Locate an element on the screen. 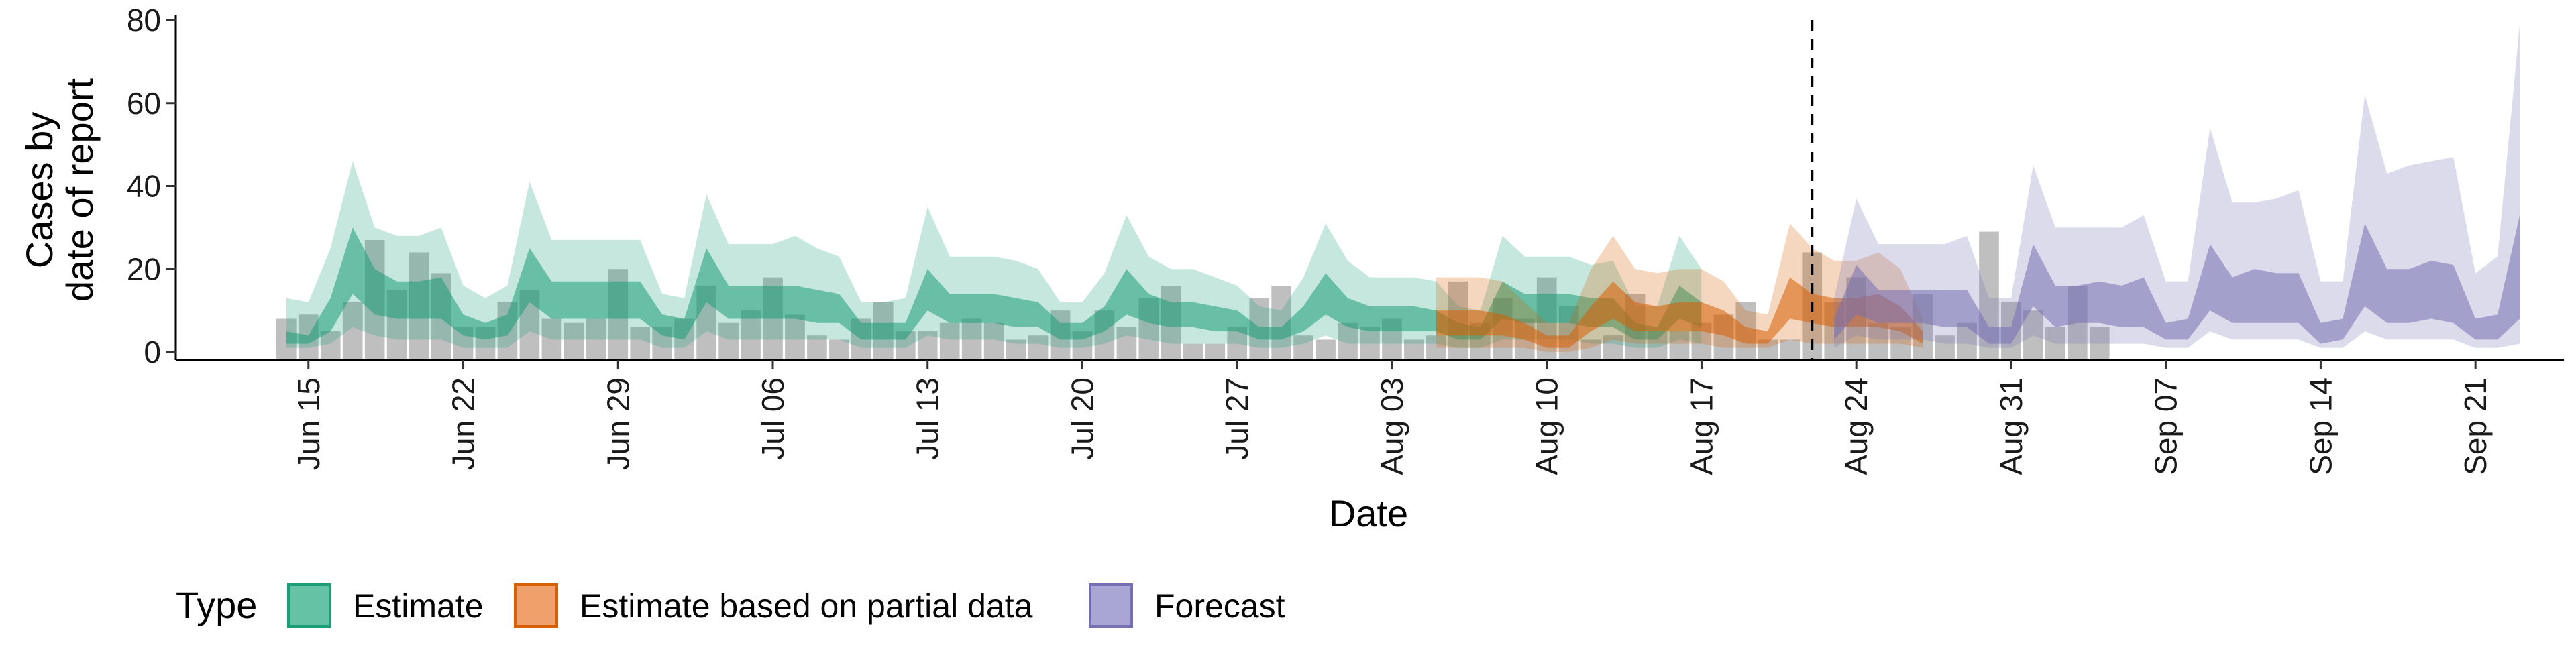  x-tick-label: Aug 17 is located at coordinates (1701, 426).